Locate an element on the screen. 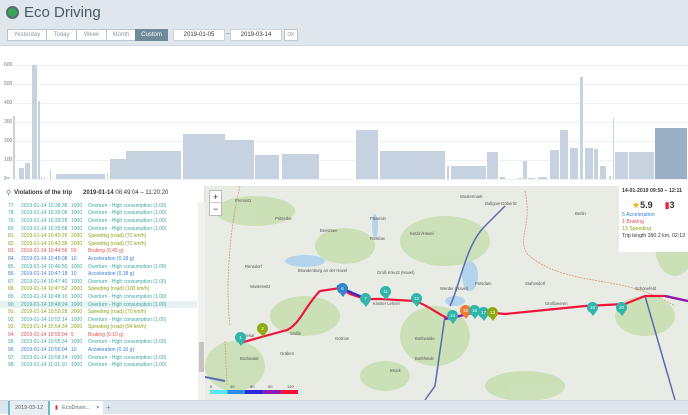  violation-marker: 13 is located at coordinates (492, 314).